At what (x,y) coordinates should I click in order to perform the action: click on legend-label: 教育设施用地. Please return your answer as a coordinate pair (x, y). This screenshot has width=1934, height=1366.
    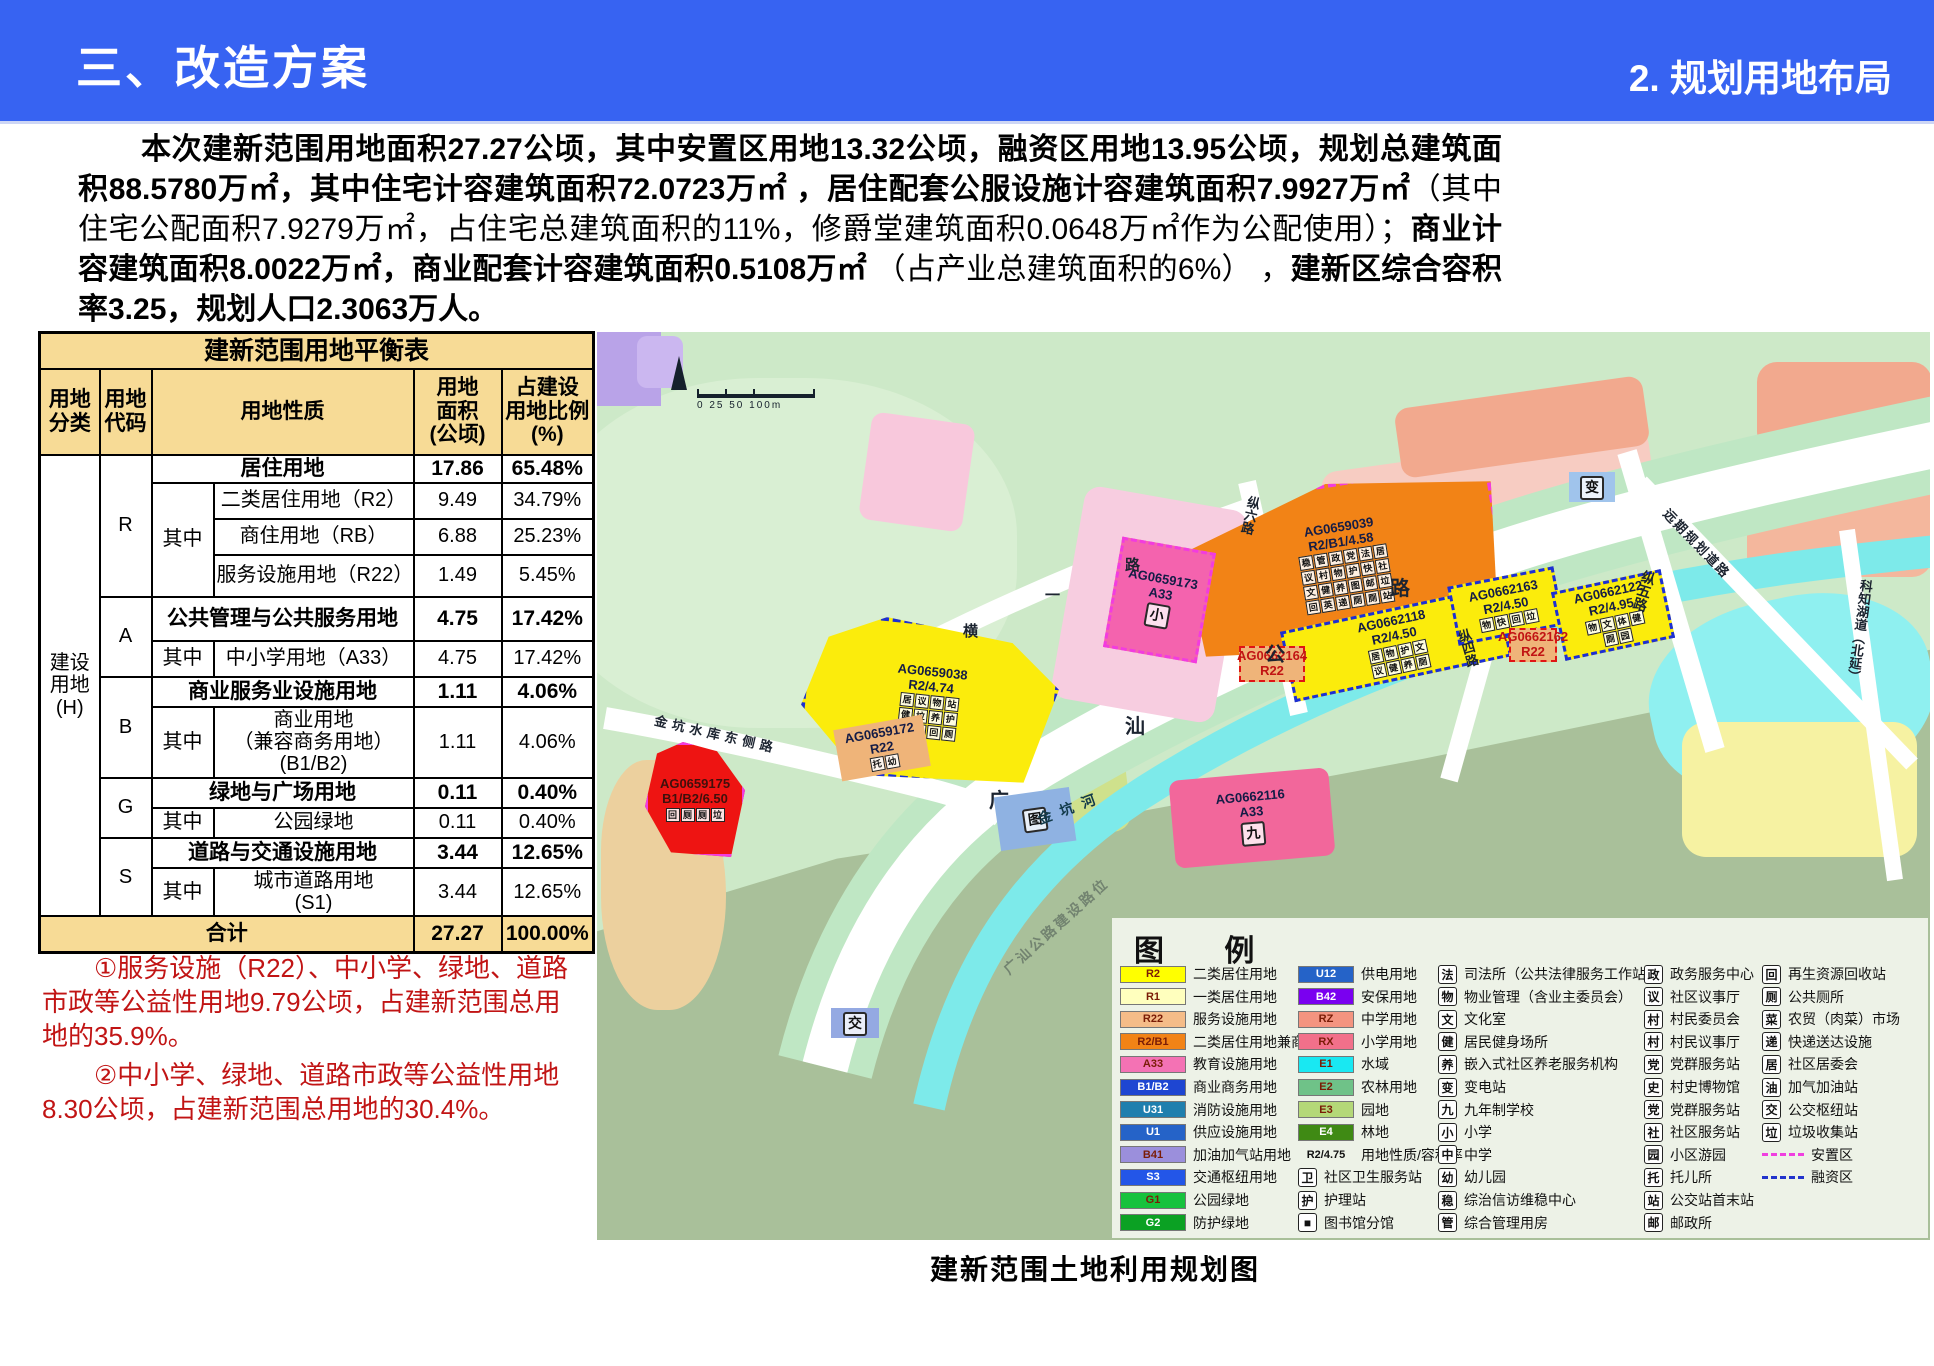
    Looking at the image, I should click on (1235, 1064).